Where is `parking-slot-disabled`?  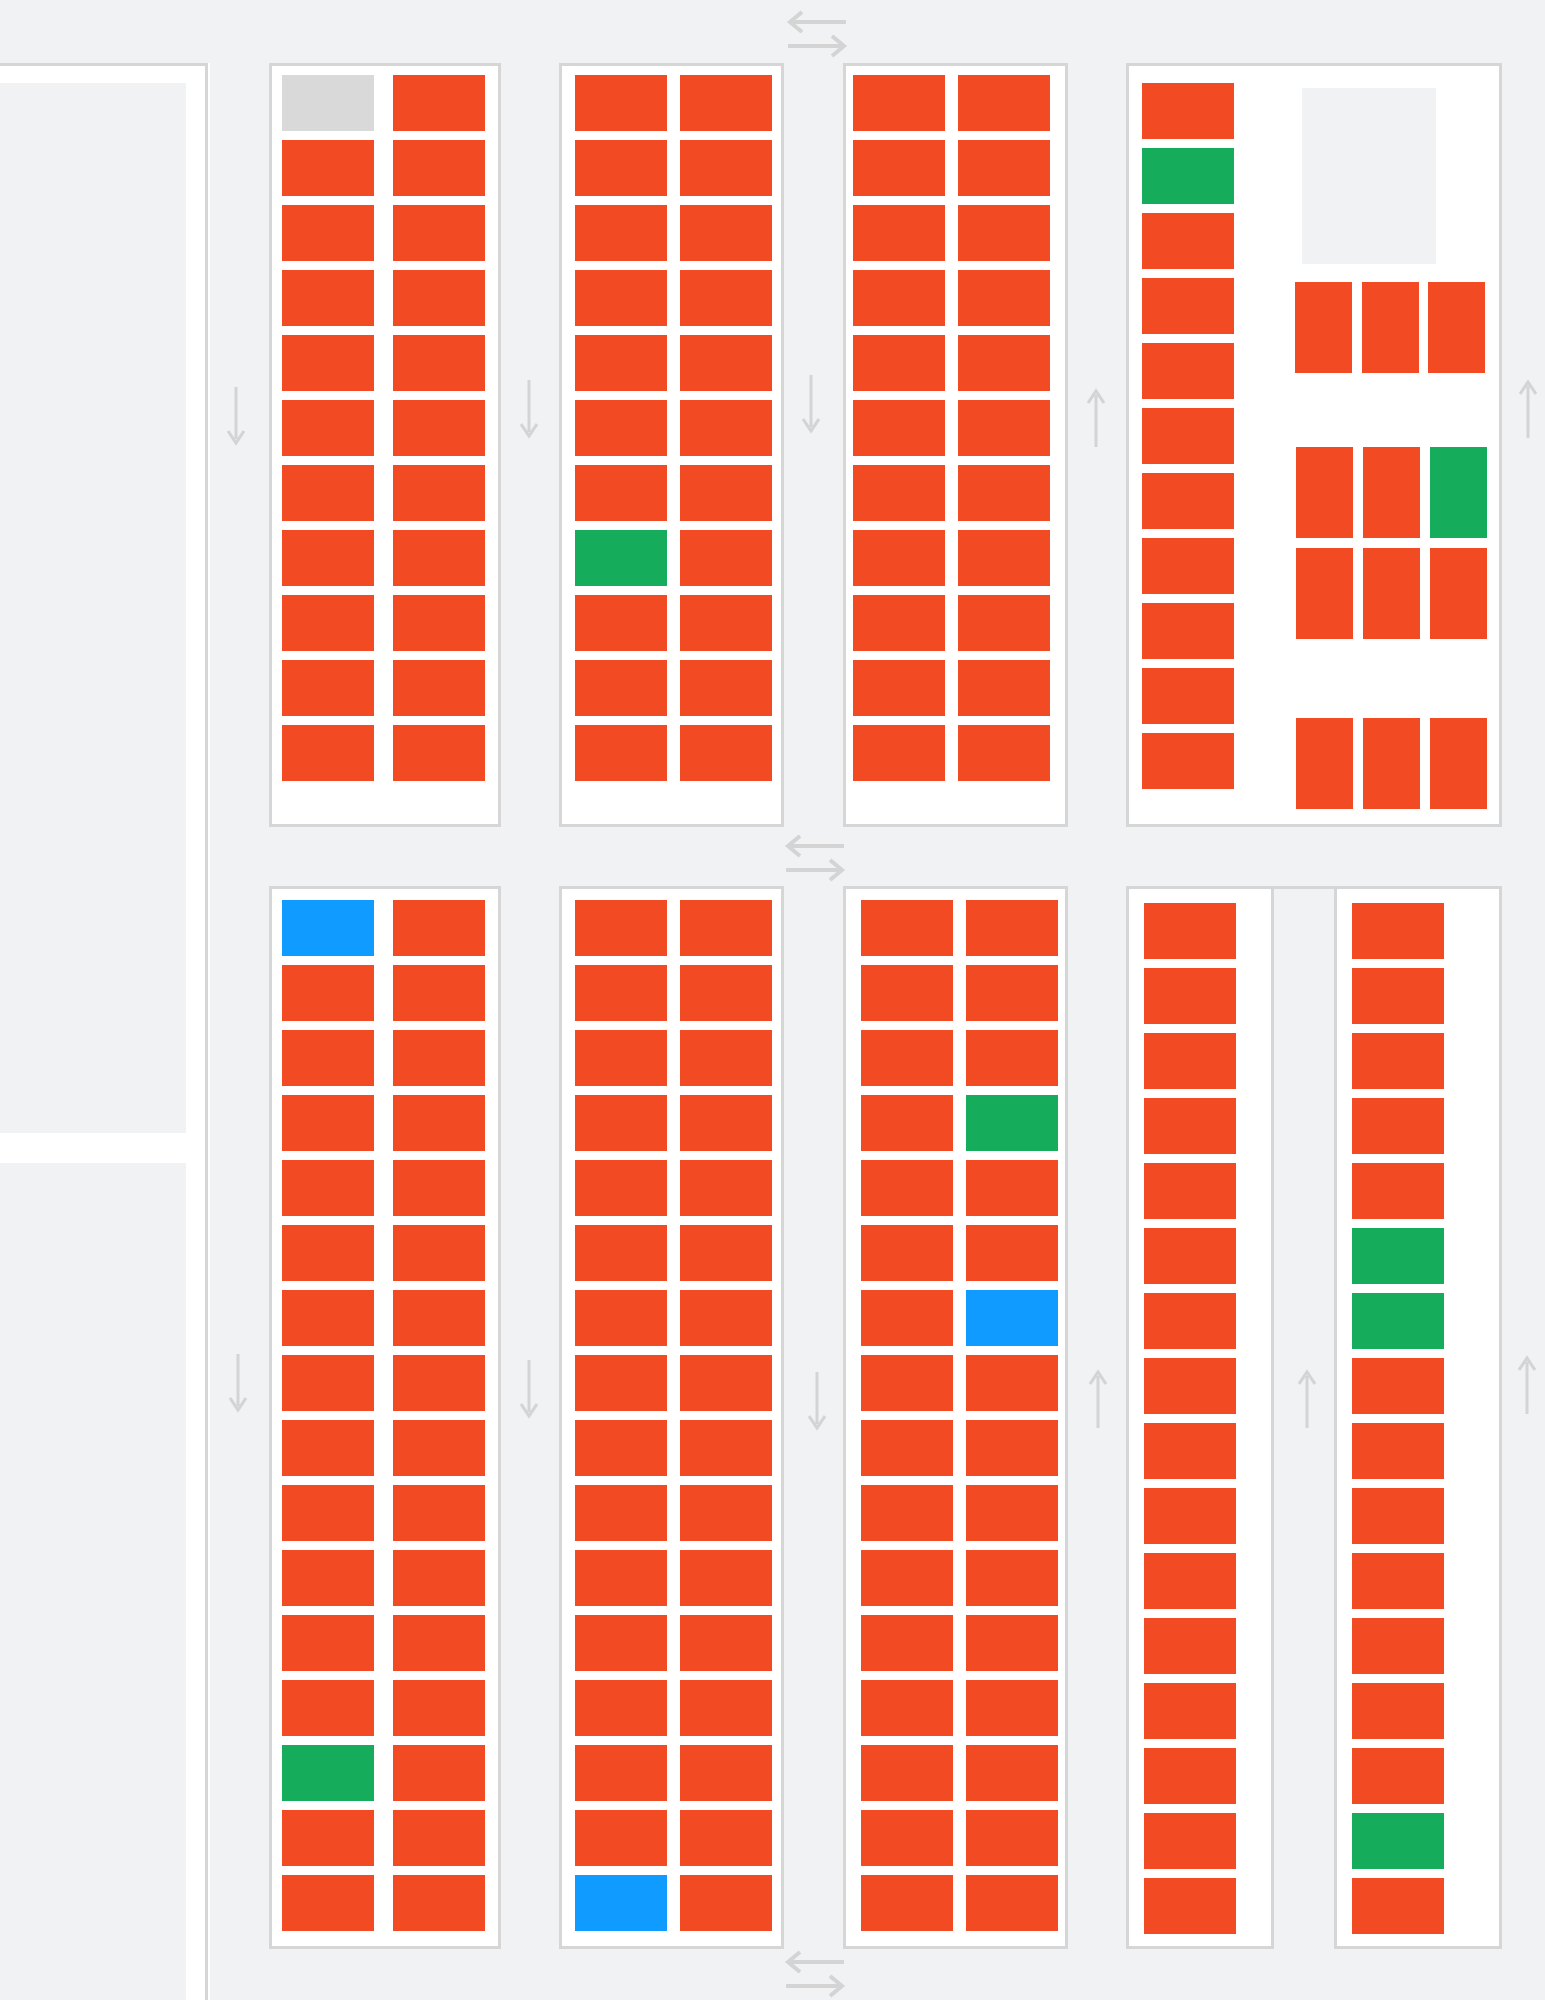
parking-slot-disabled is located at coordinates (328, 103).